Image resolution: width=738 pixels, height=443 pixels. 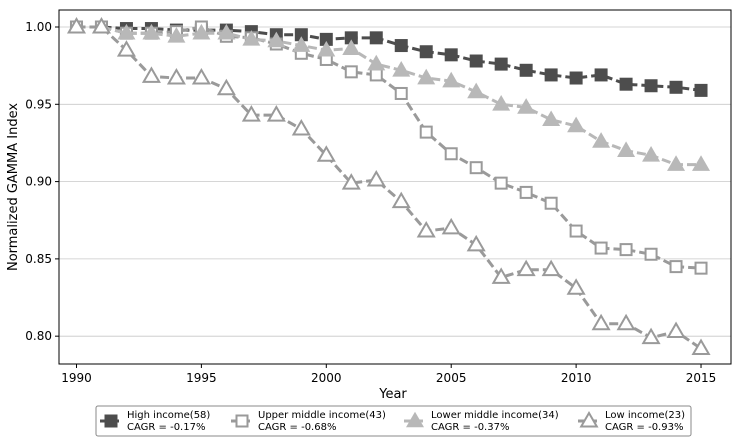 I want to click on x-axis-title: Year, so click(x=392, y=394).